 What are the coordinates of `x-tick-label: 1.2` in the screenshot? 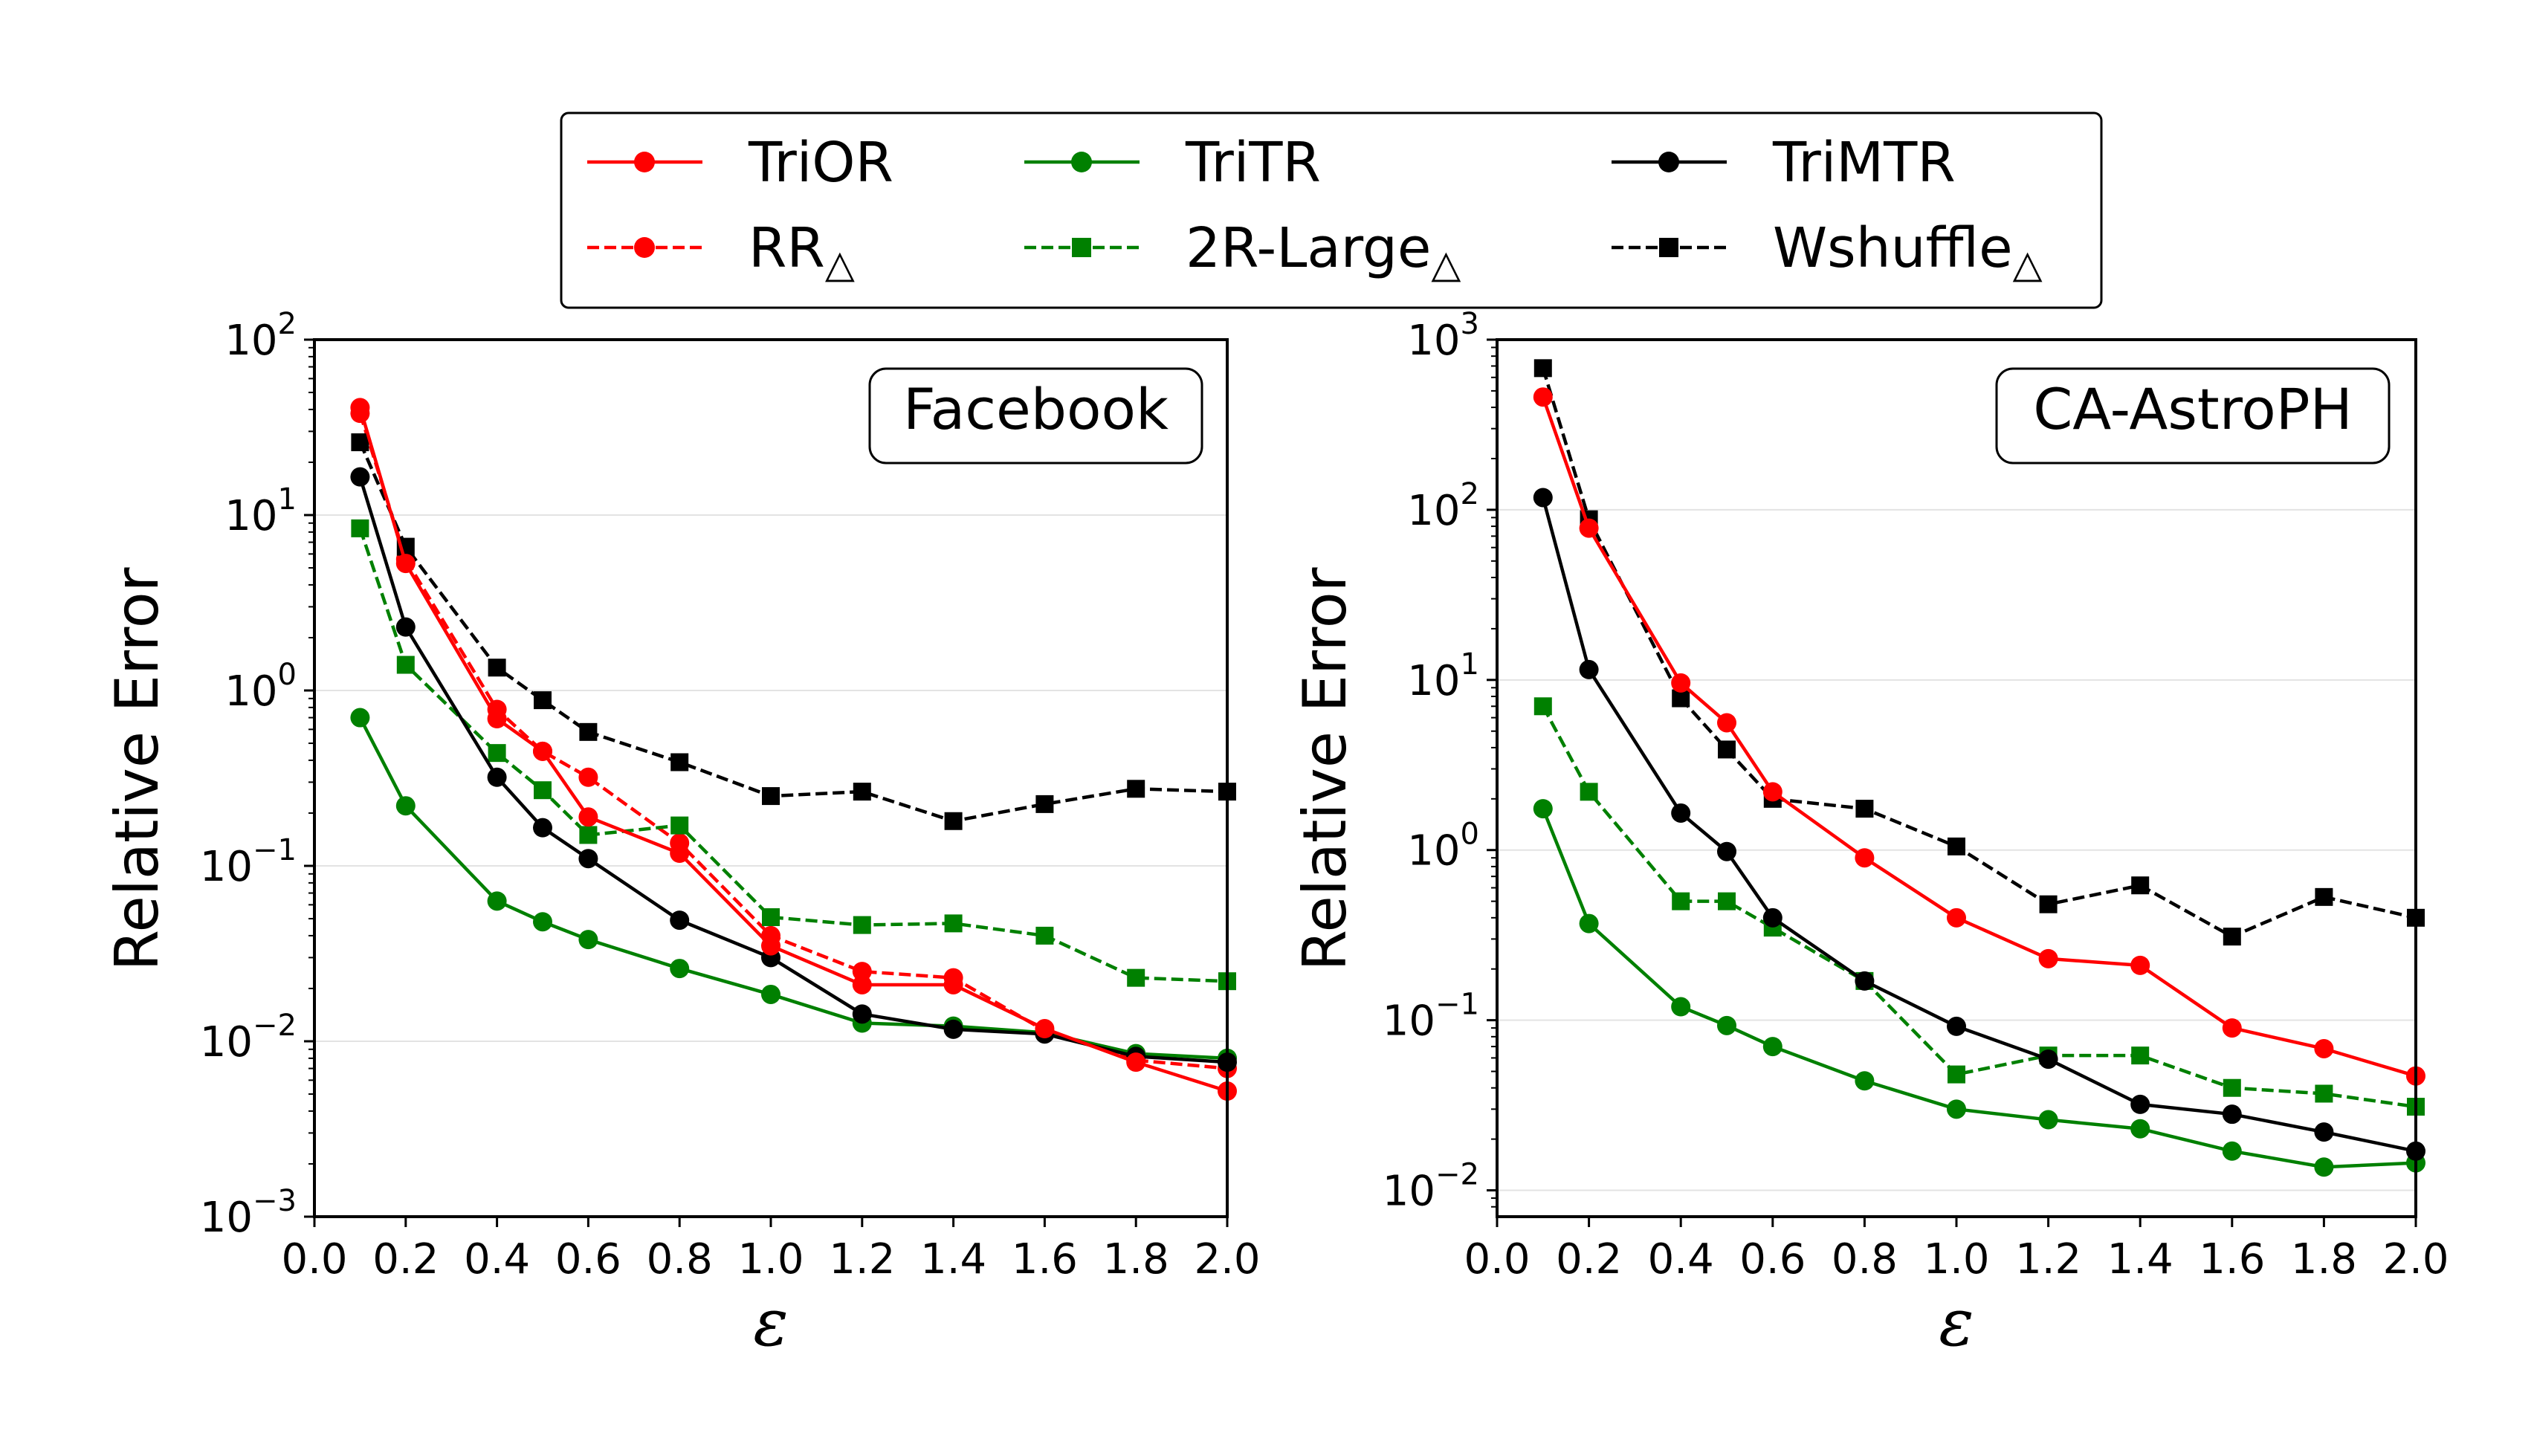 It's located at (2048, 1260).